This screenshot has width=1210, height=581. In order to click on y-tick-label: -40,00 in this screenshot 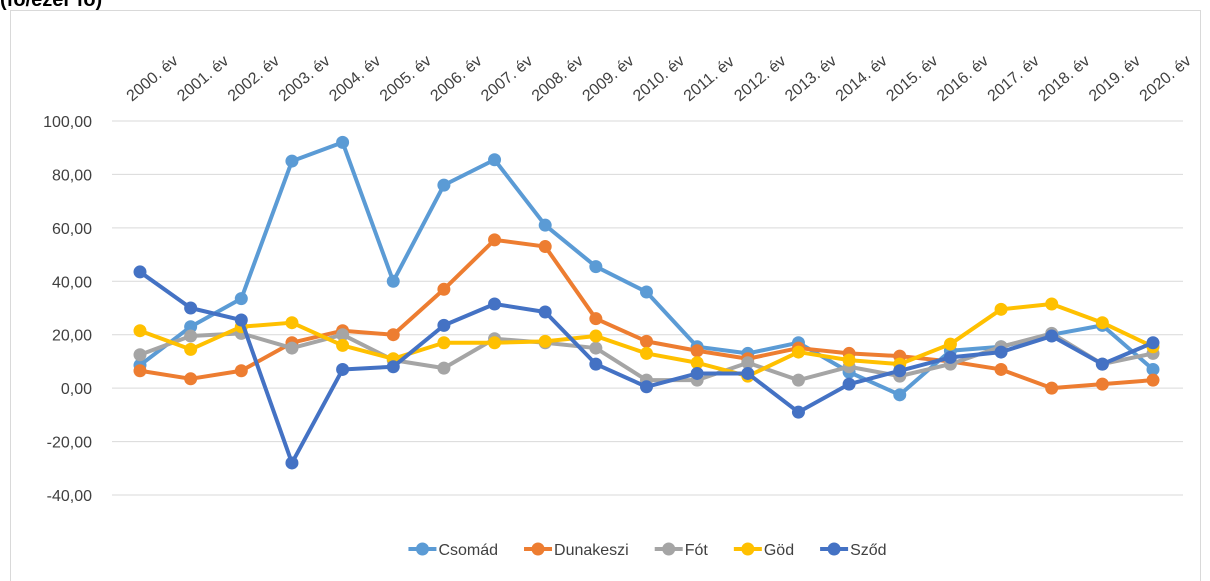, I will do `click(69, 496)`.